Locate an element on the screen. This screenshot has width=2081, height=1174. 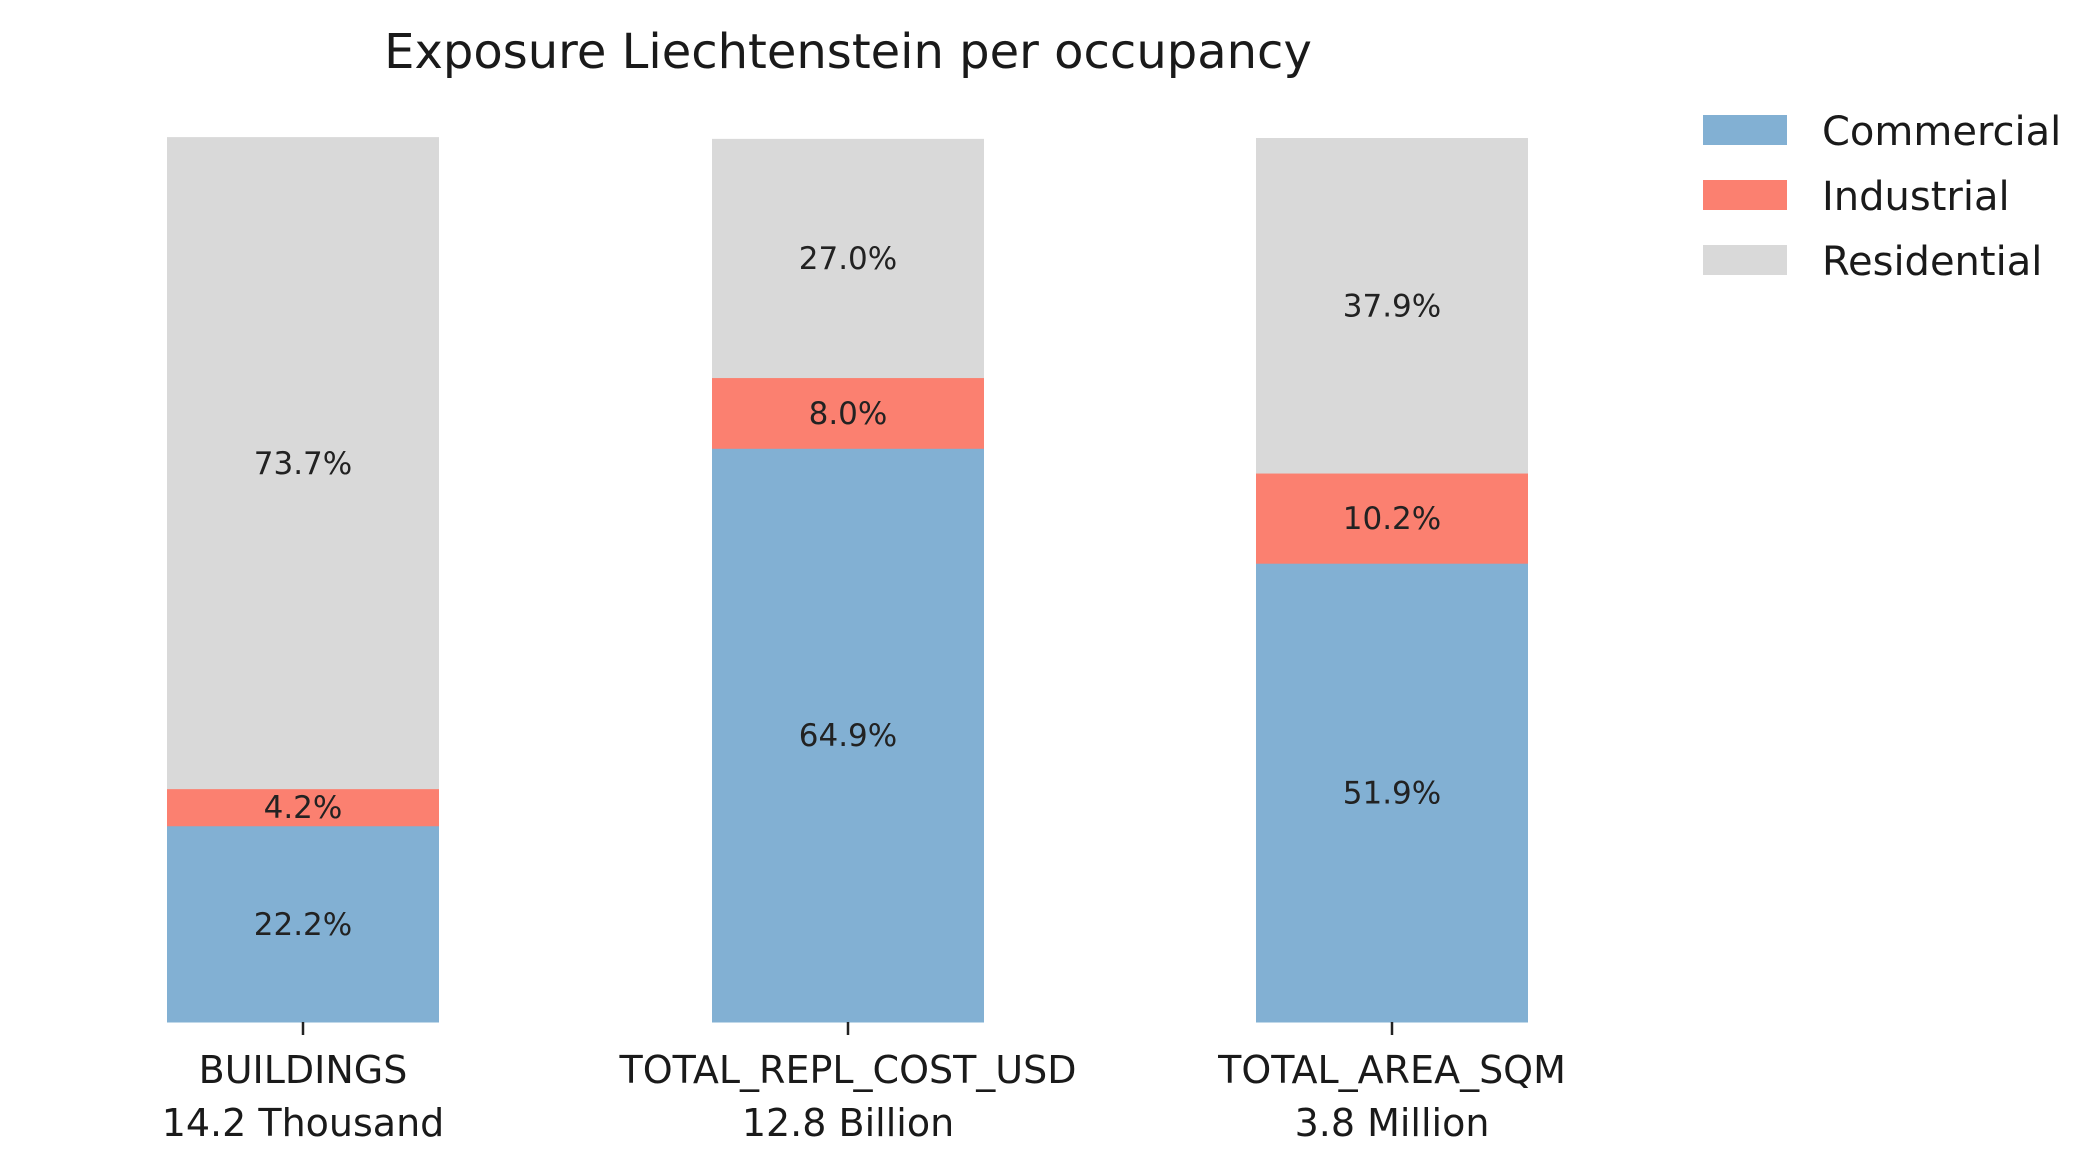
data-label-buildings-industrial: 4.2% is located at coordinates (303, 808).